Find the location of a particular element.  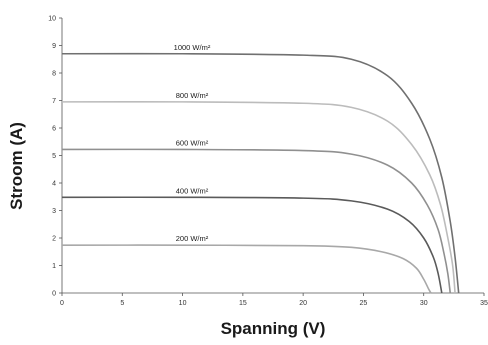

y-tick-label: 10 is located at coordinates (52, 19).